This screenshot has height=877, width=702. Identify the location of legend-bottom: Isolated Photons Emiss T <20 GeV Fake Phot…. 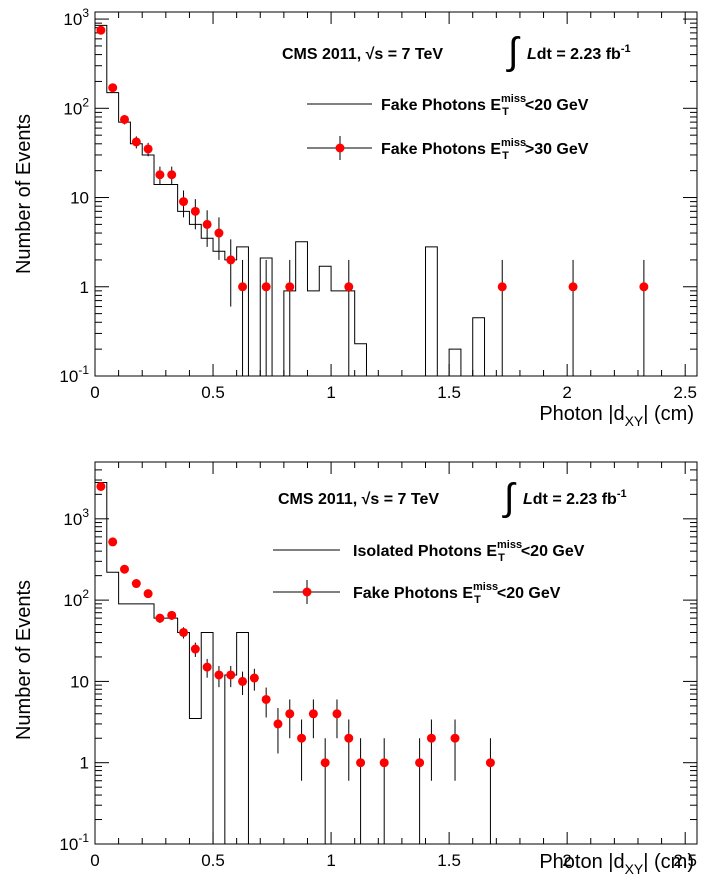
(429, 572).